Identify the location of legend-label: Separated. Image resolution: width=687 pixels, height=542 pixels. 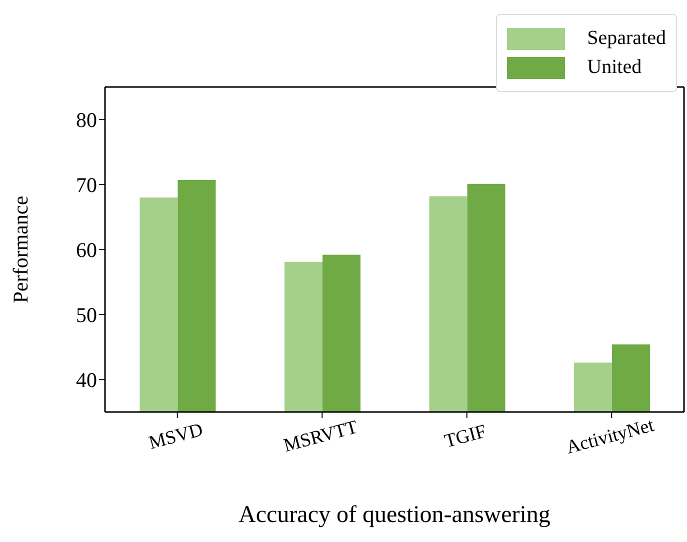
(626, 38).